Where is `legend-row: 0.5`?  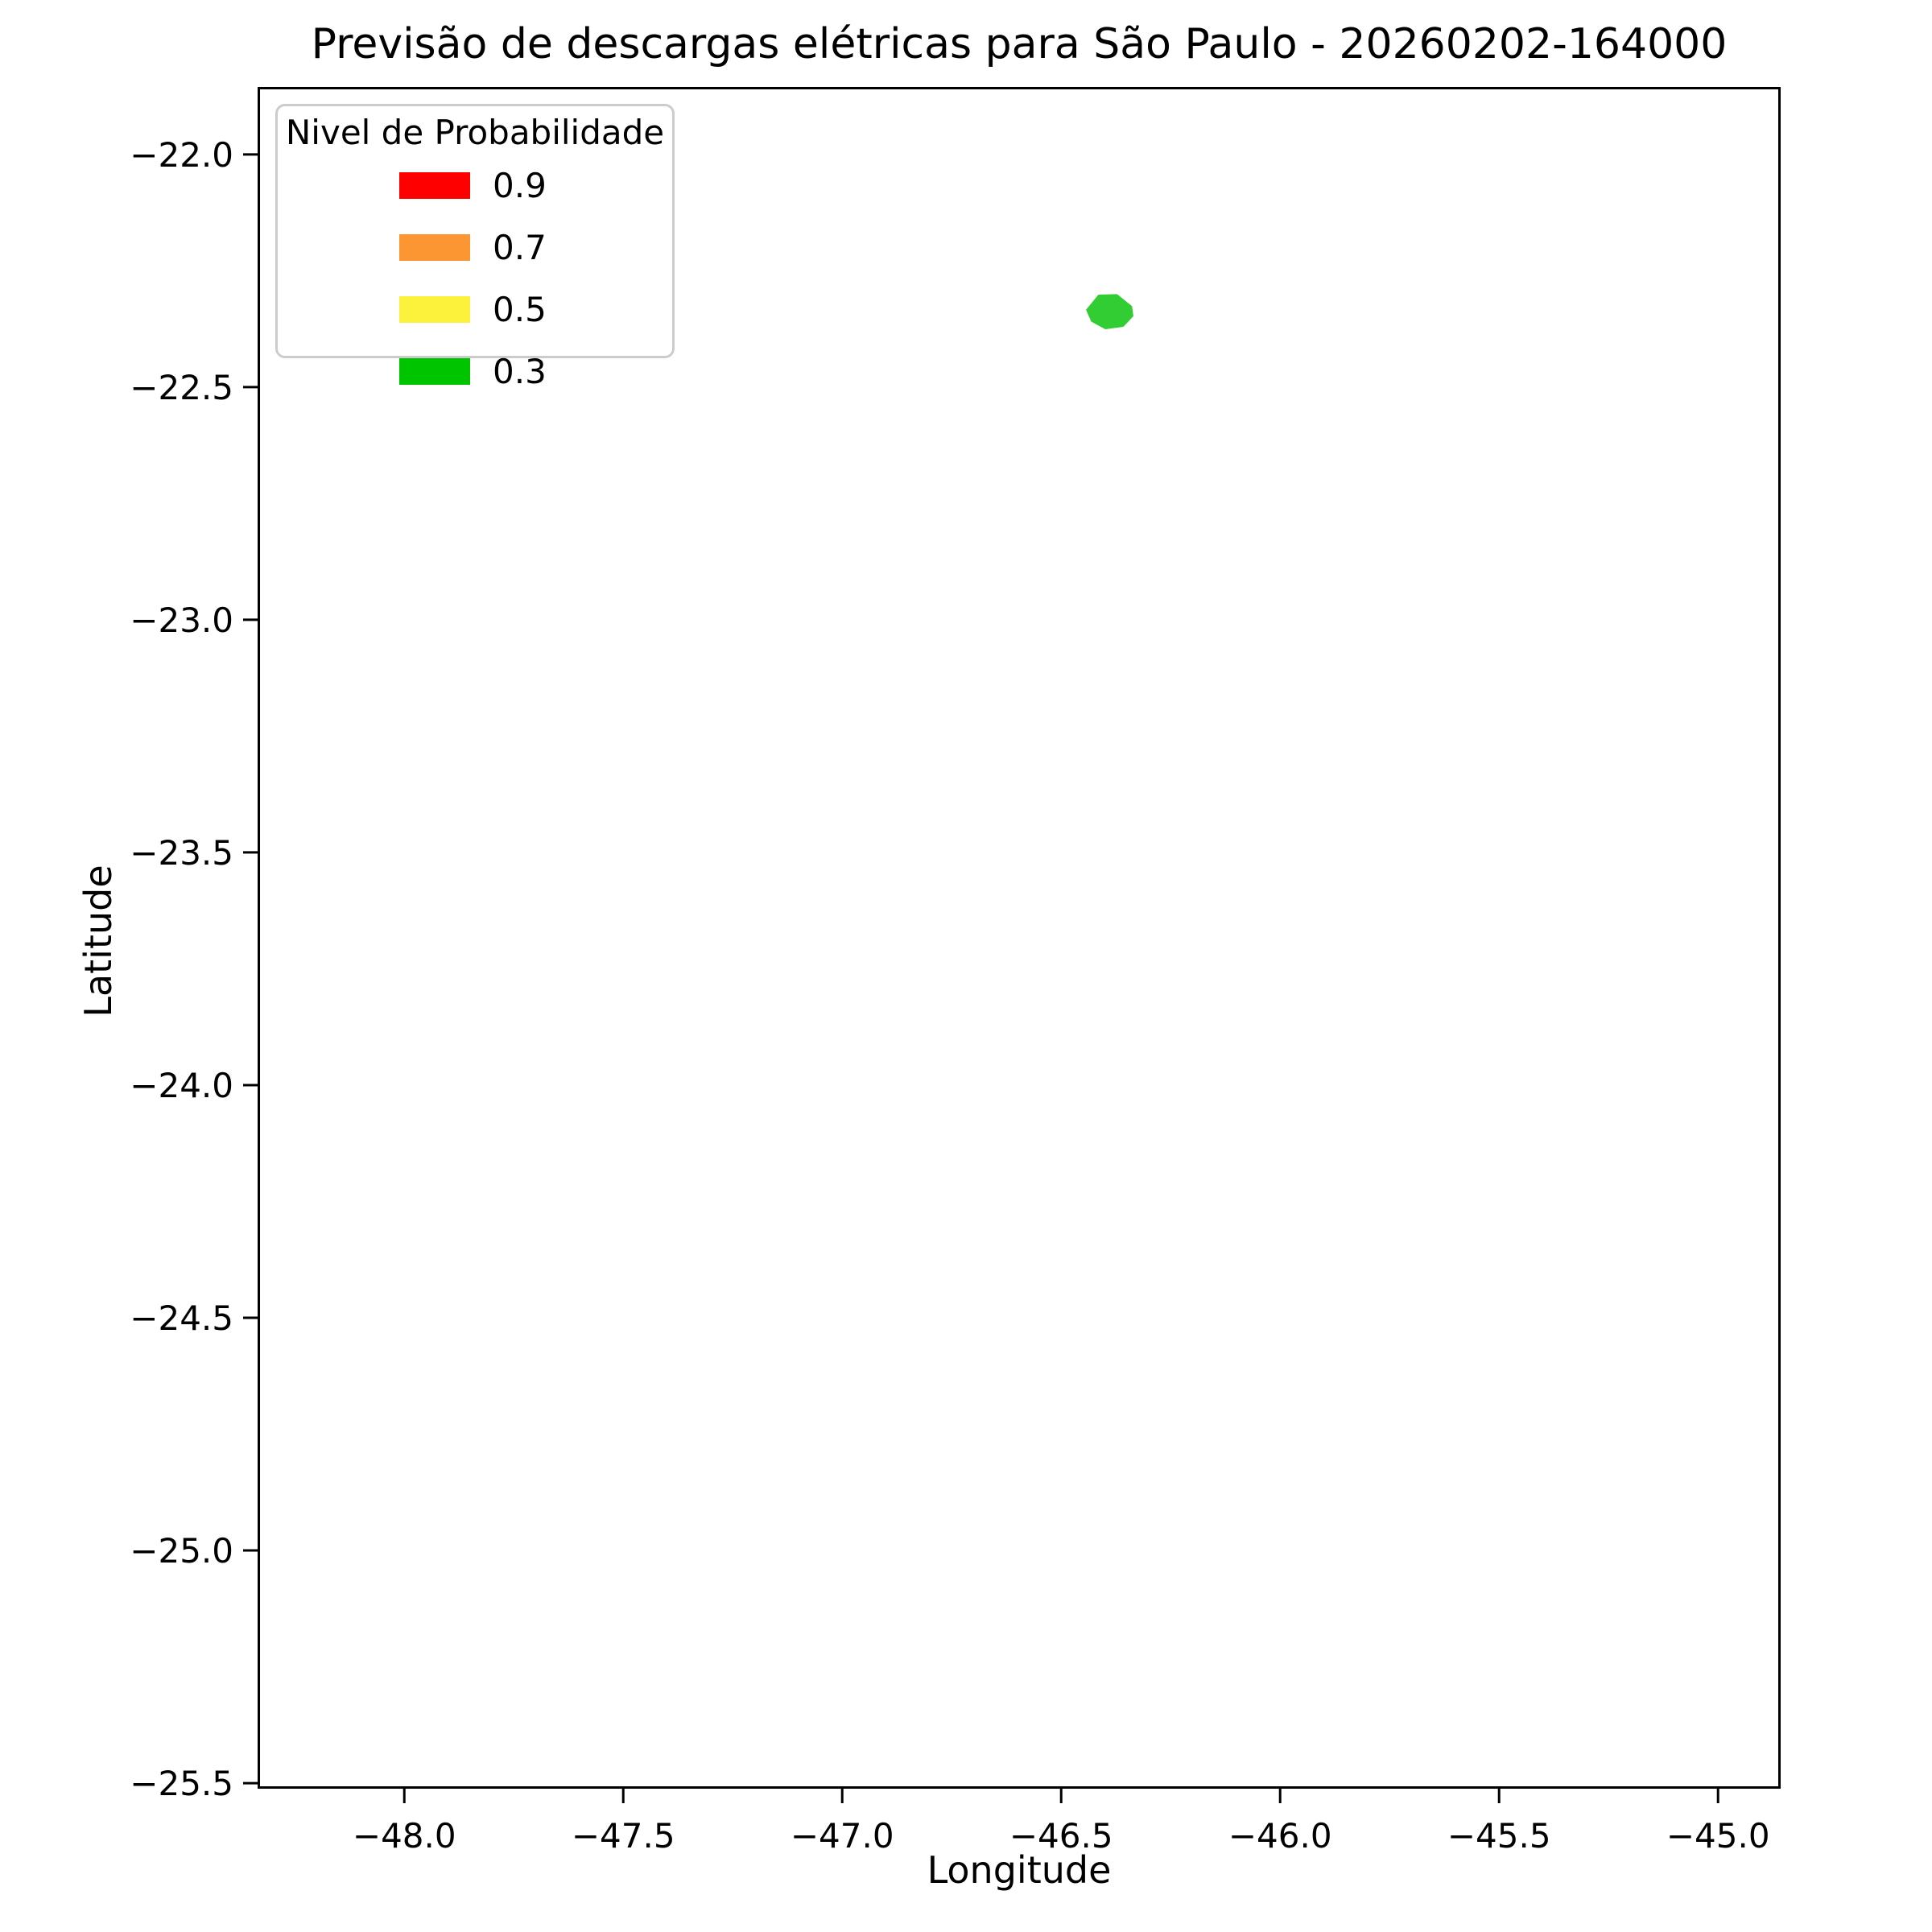
legend-row: 0.5 is located at coordinates (475, 309).